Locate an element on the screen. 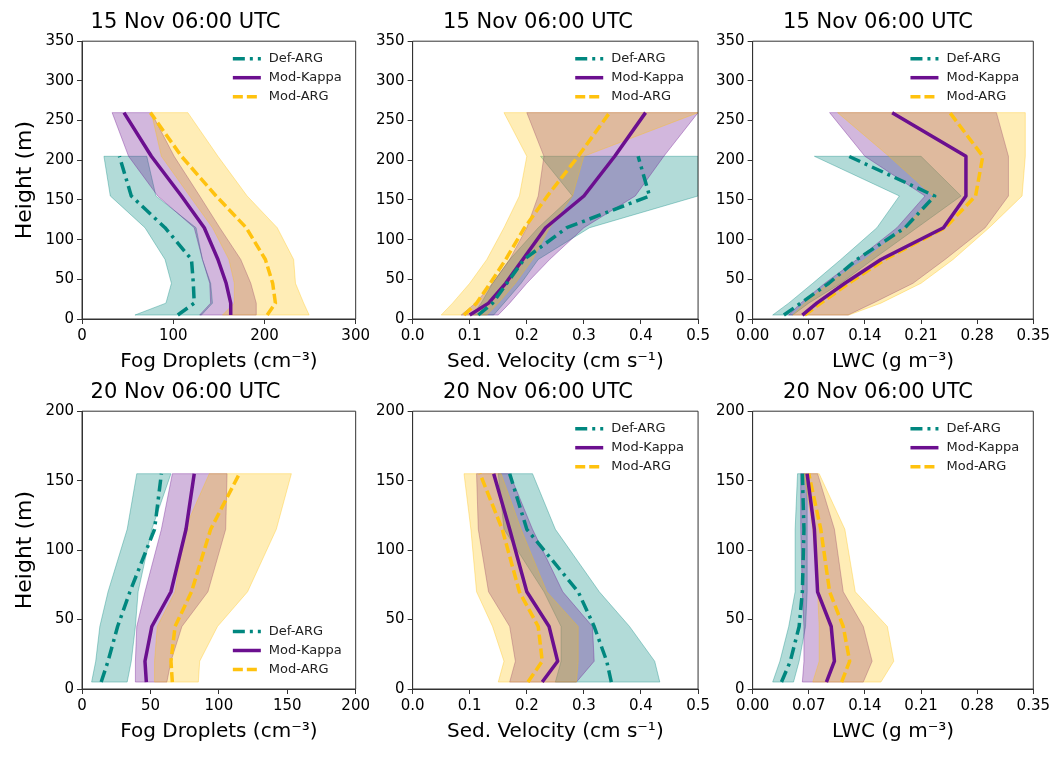 This screenshot has width=1063, height=760. x-tick-label: 150 is located at coordinates (287, 704).